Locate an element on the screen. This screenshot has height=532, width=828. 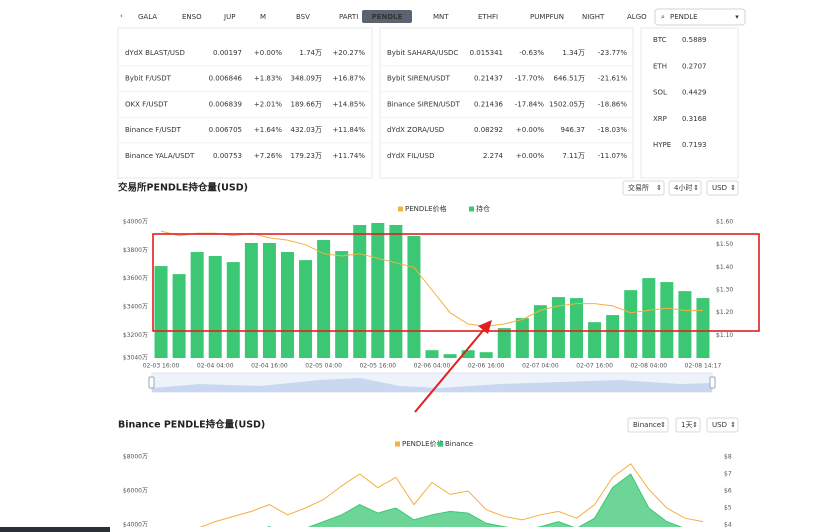
pair-name: Binance F/USDT is located at coordinates (153, 130).